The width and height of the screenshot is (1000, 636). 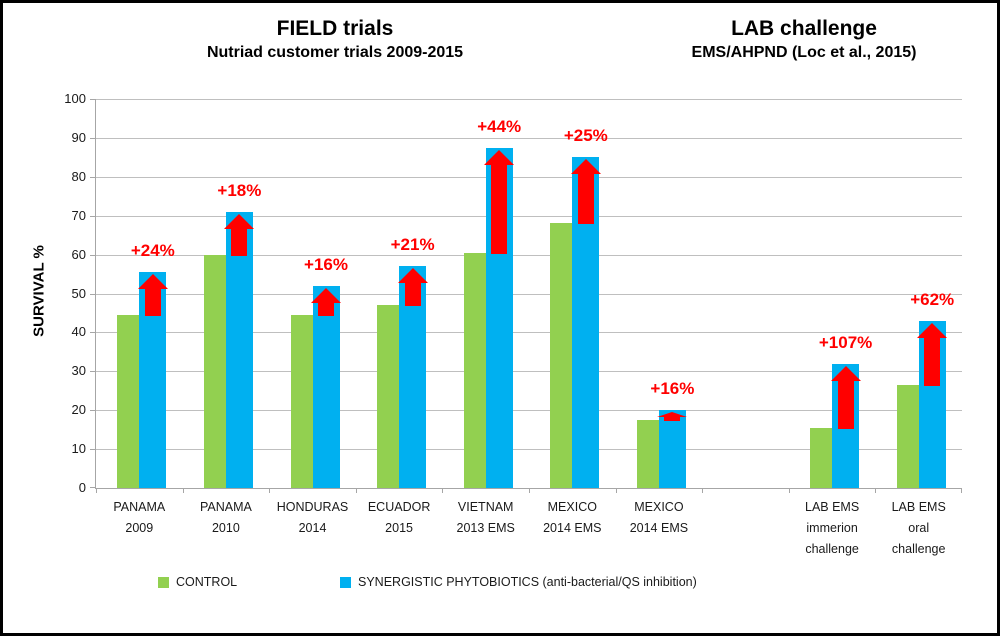 What do you see at coordinates (335, 28) in the screenshot?
I see `field-trials-title-main: FIELD trials` at bounding box center [335, 28].